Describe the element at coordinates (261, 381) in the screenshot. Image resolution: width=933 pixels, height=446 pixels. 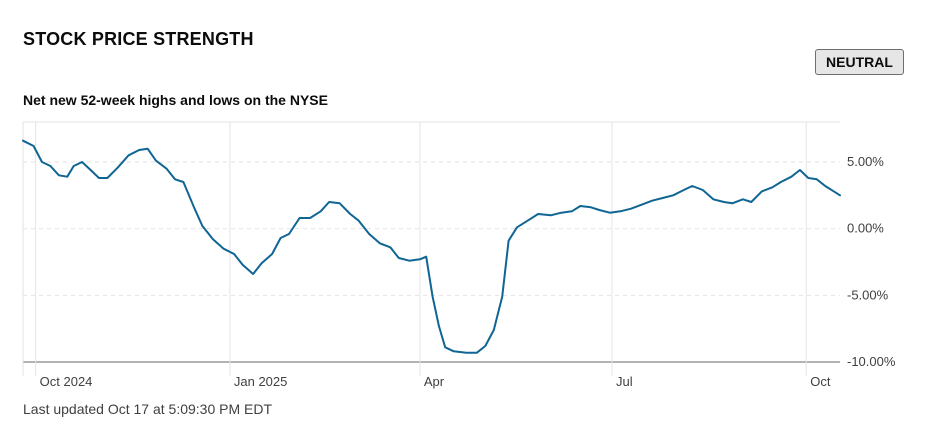
I see `x-tick-label: Jan 2025` at that location.